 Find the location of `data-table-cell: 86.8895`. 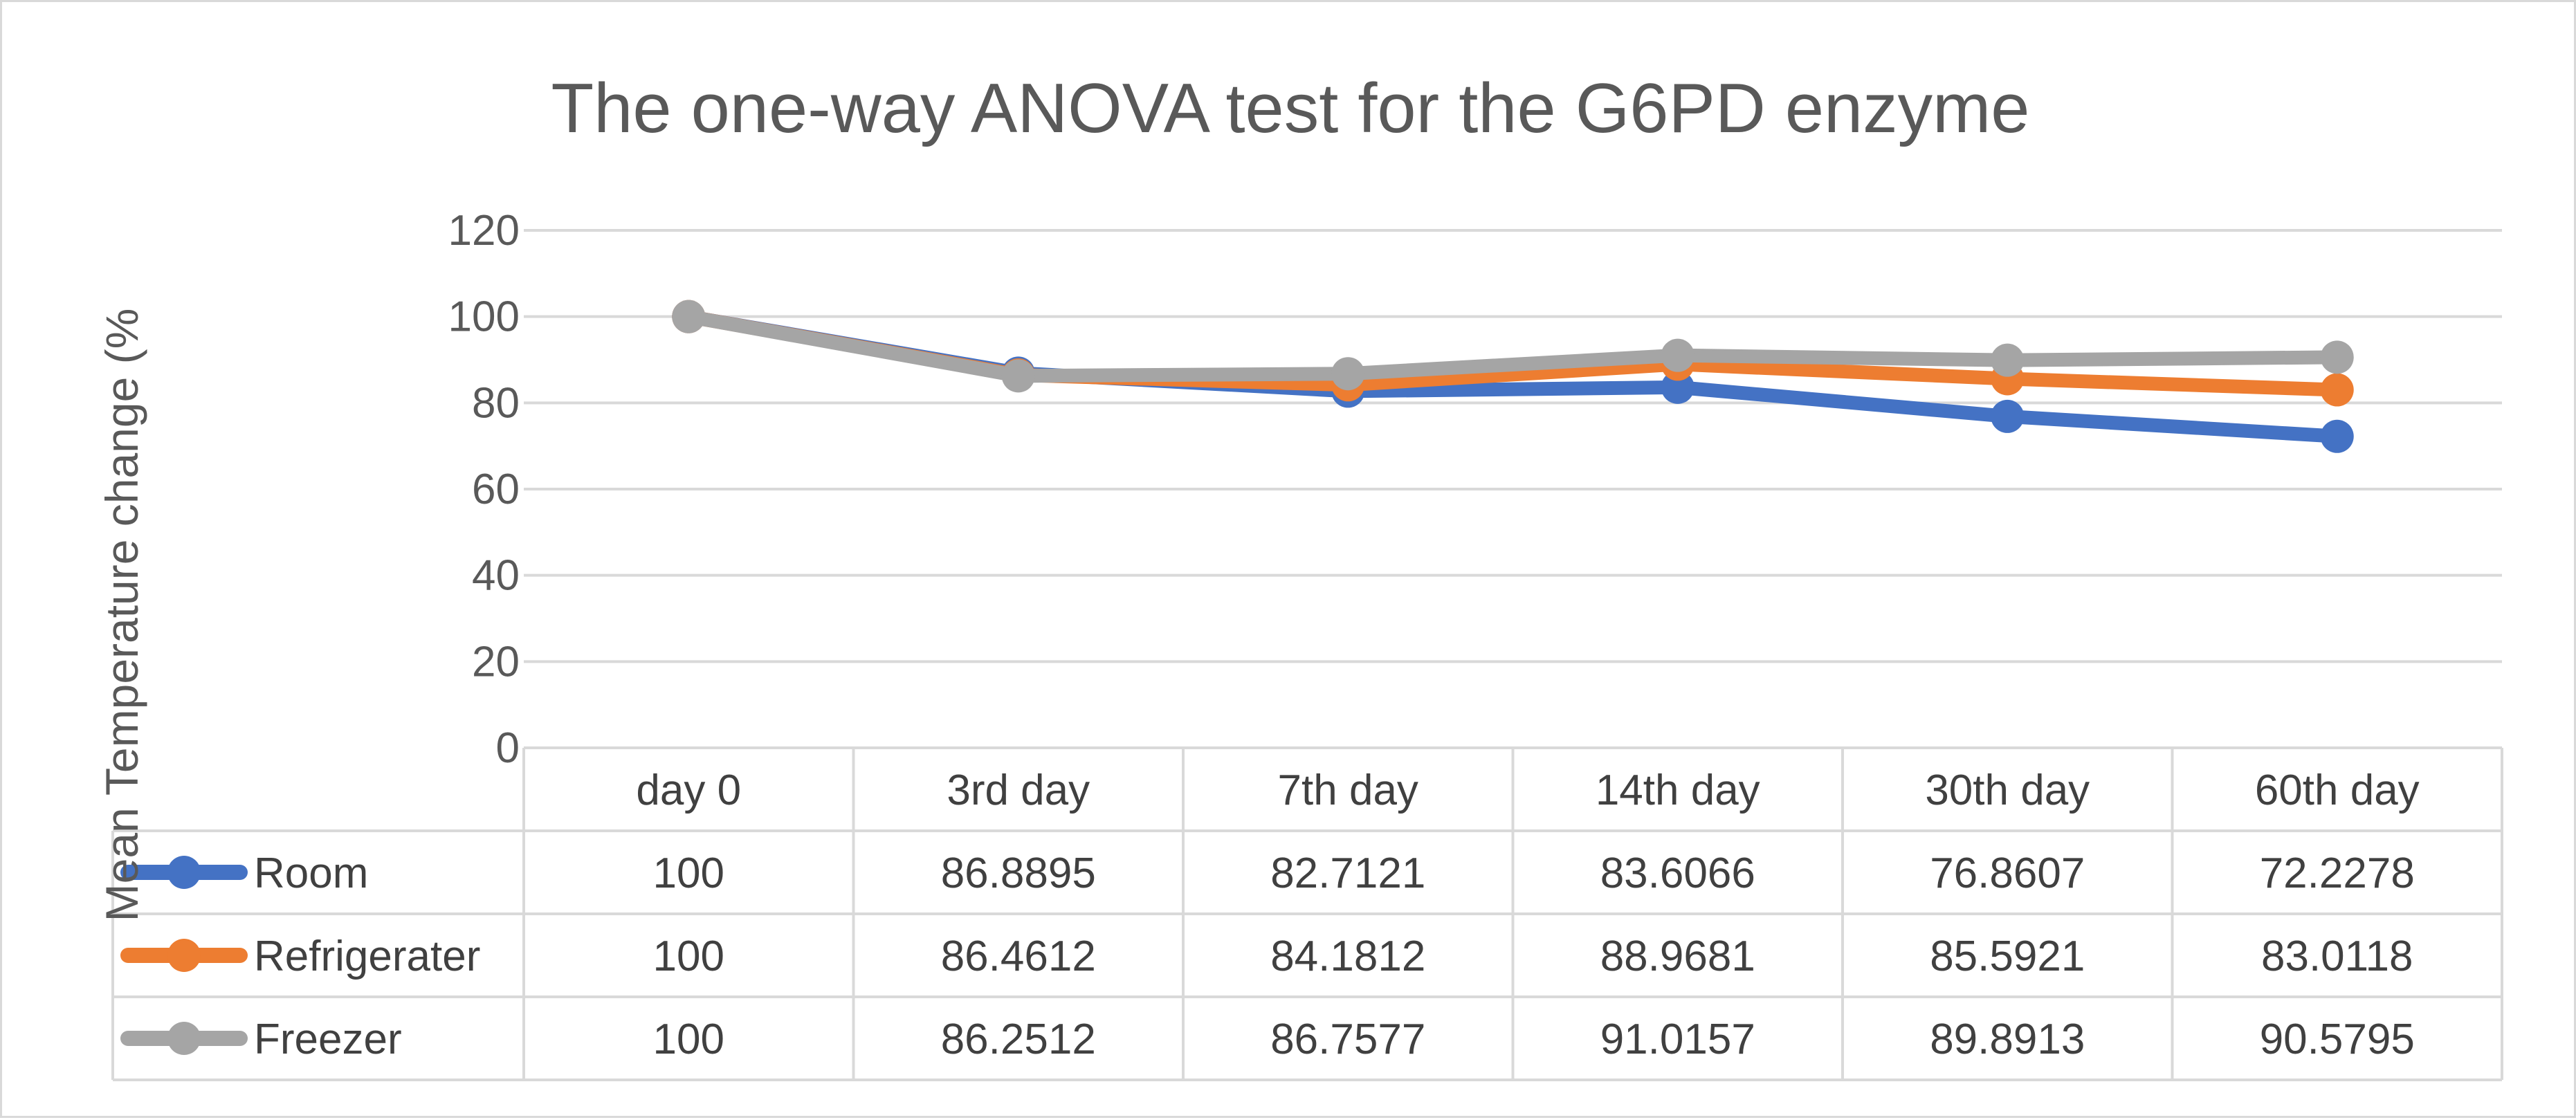

data-table-cell: 86.8895 is located at coordinates (1019, 874).